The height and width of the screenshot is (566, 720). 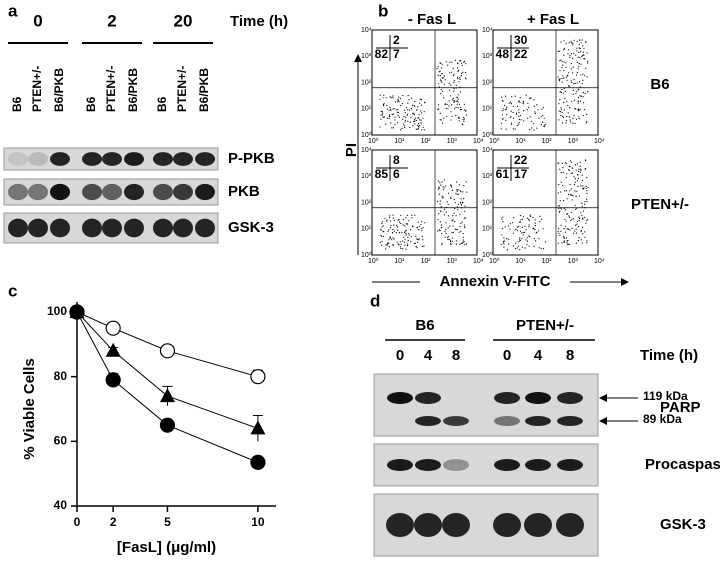 What do you see at coordinates (113, 522) in the screenshot?
I see `x-tick-label: 2` at bounding box center [113, 522].